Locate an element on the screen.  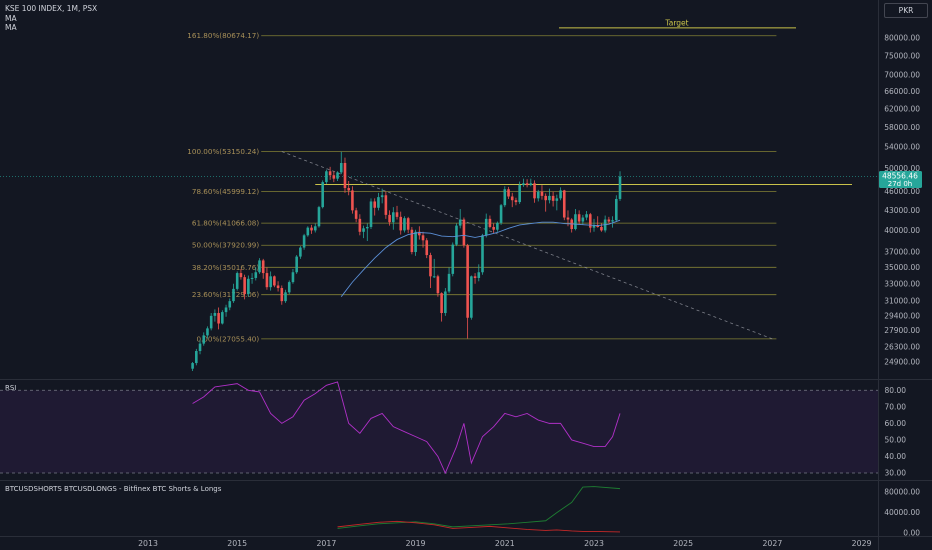
time-tick-label: 2023 is located at coordinates (594, 543).